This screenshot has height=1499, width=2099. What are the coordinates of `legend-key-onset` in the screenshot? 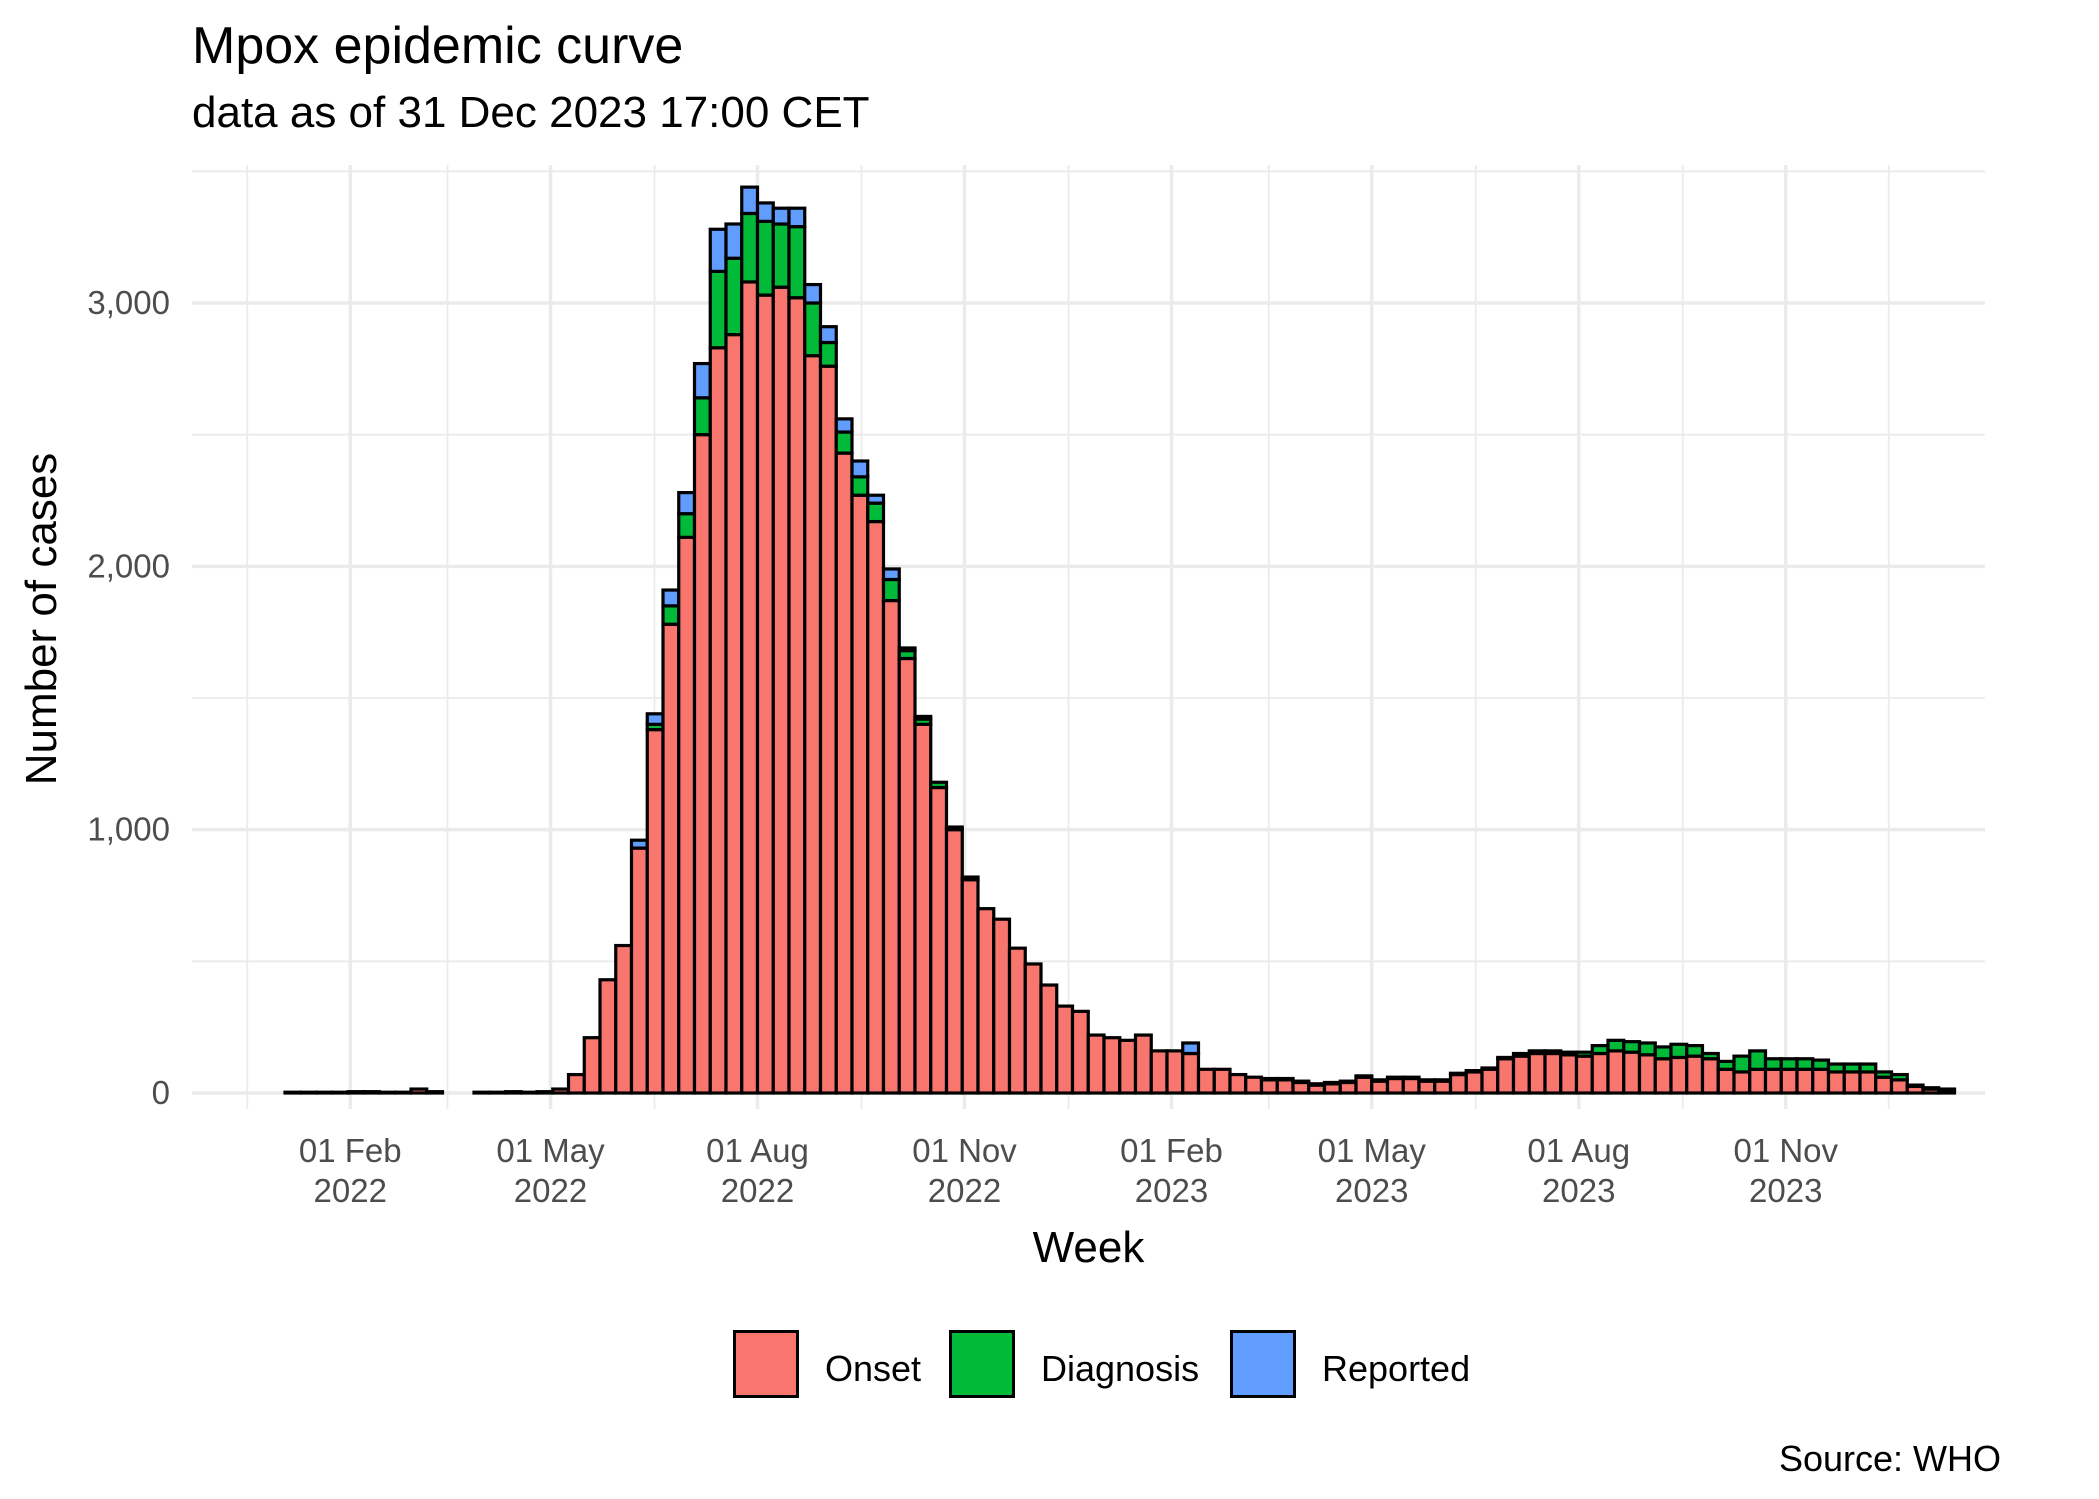 It's located at (766, 1364).